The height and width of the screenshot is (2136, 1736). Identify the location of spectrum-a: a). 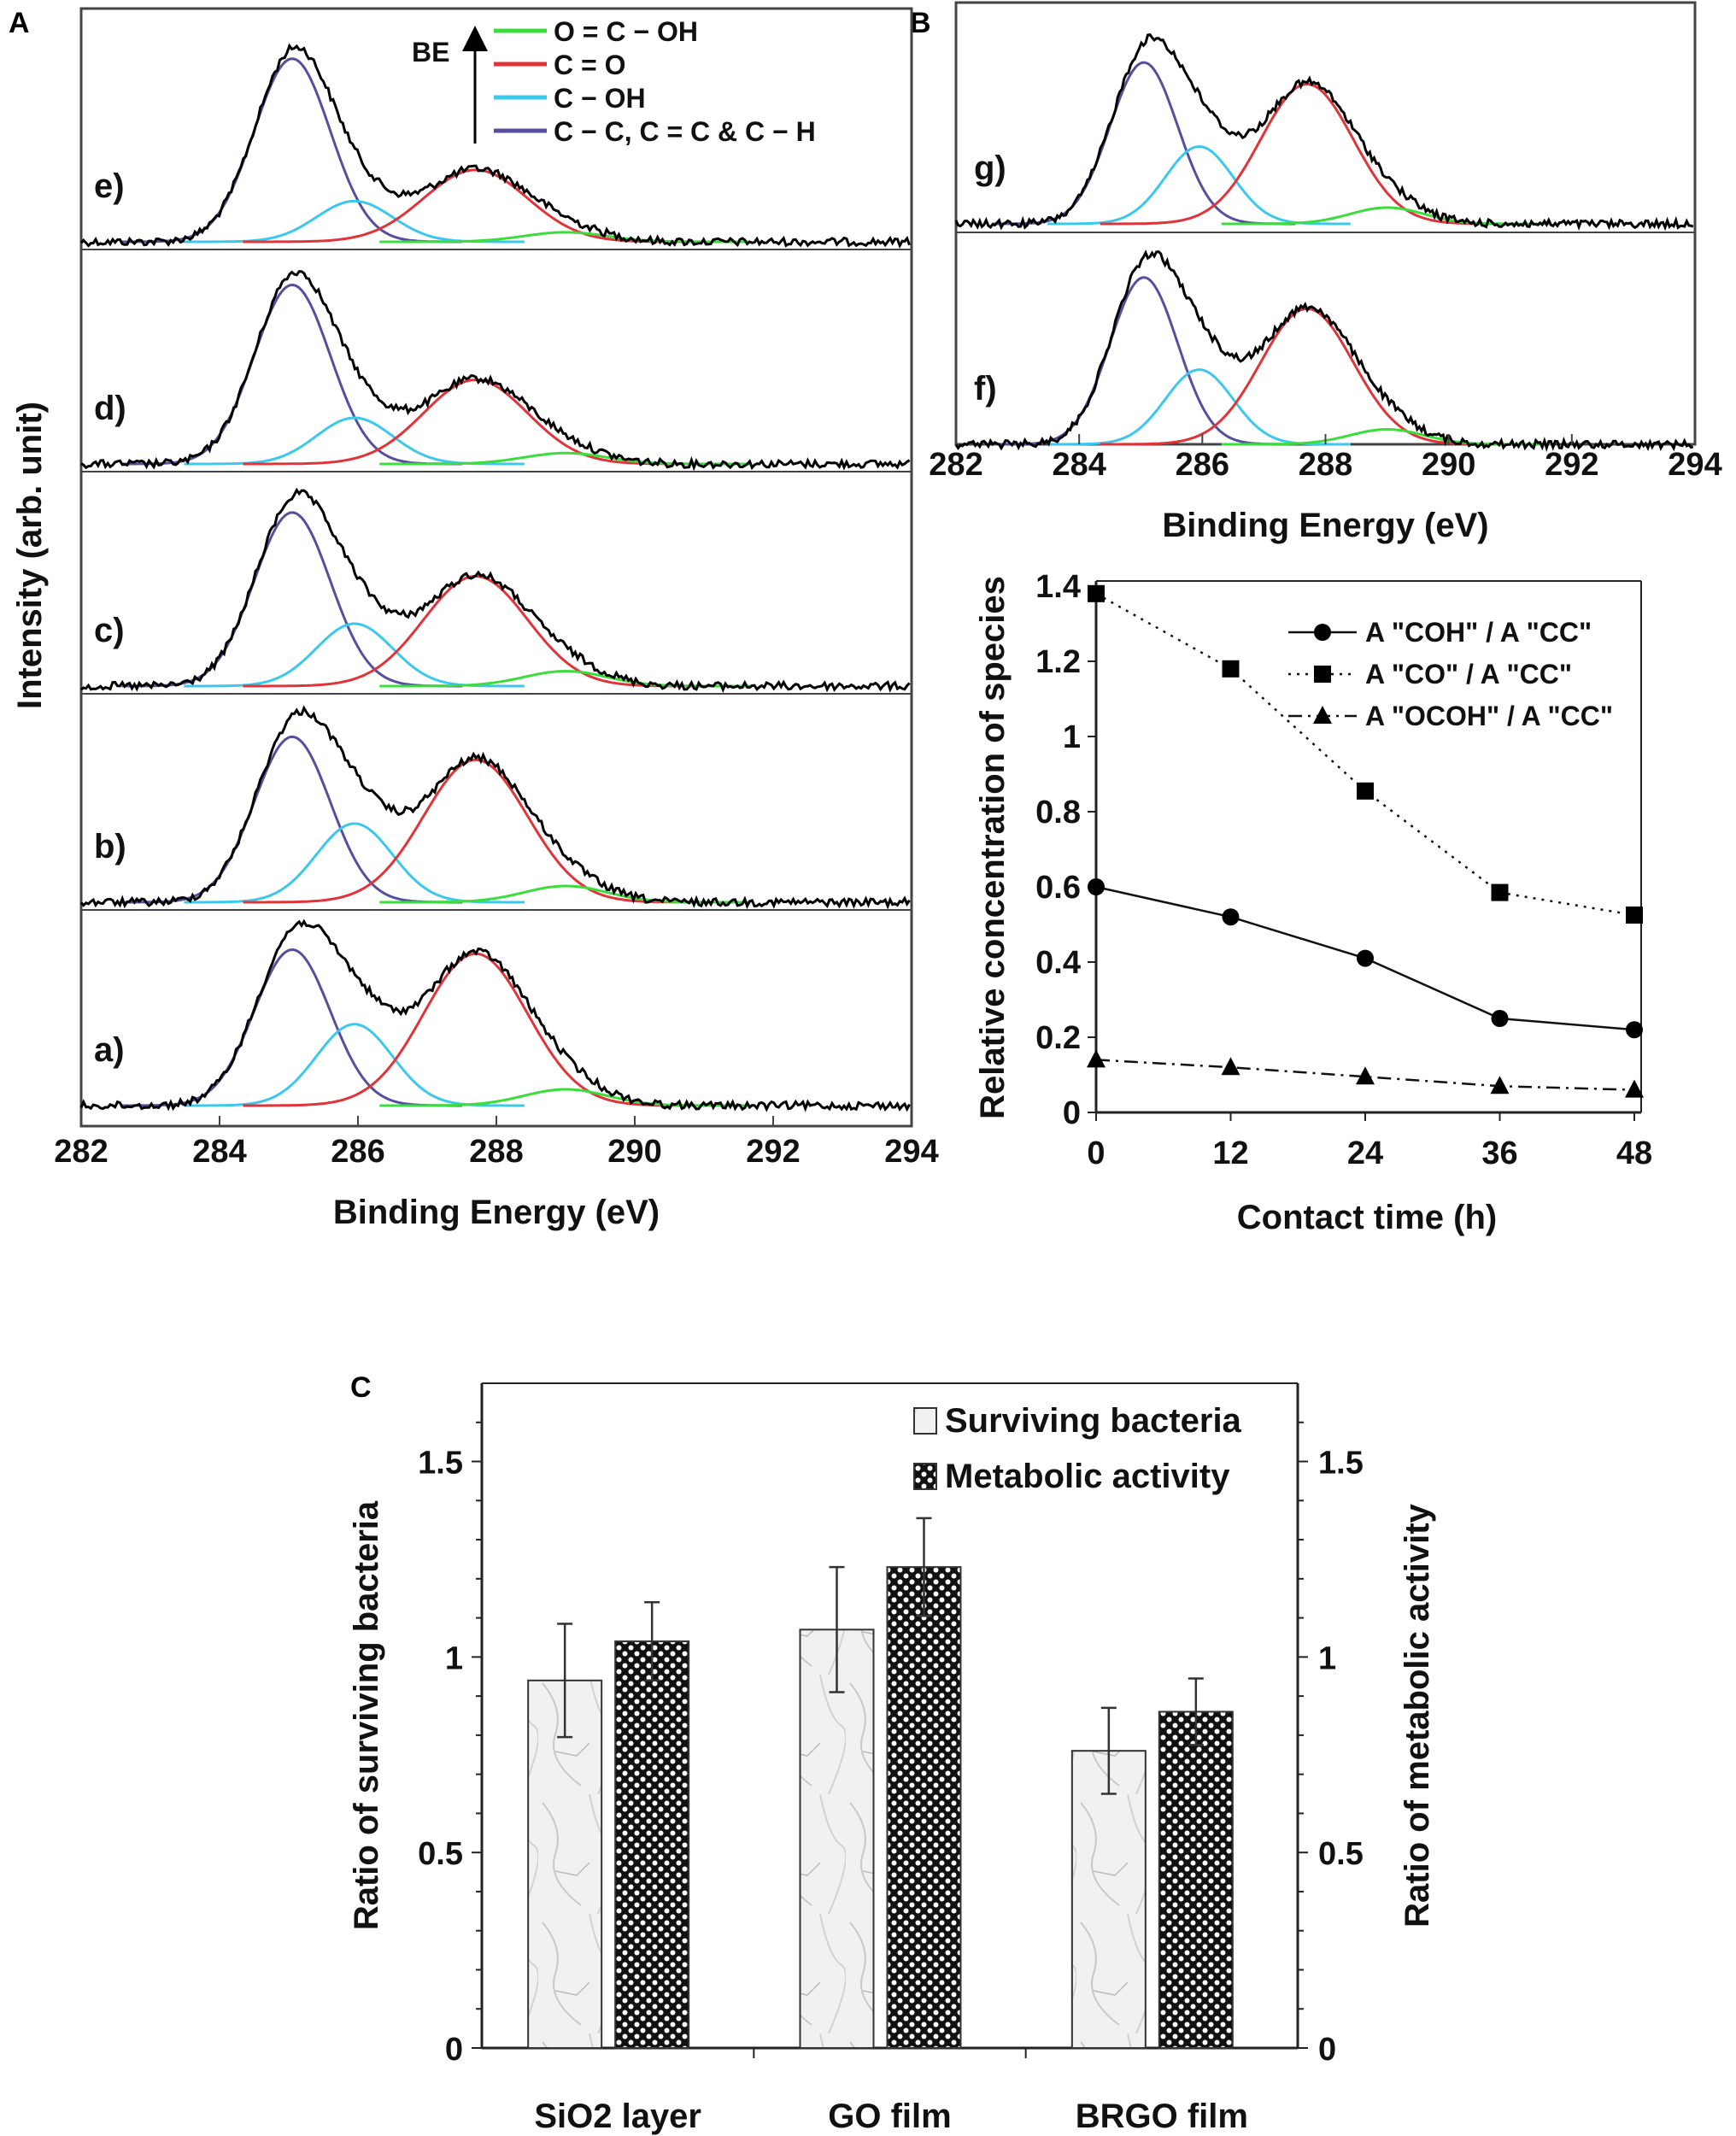
(495, 1015).